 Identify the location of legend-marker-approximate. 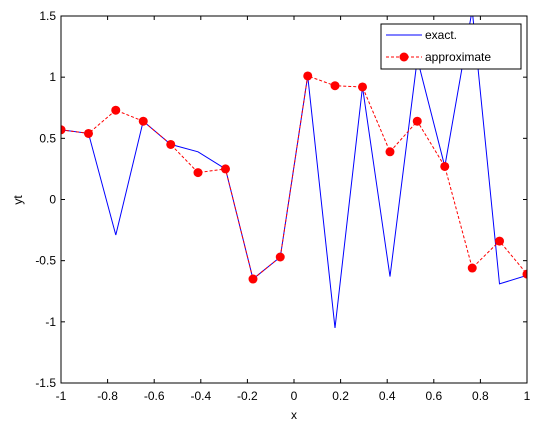
(404, 57).